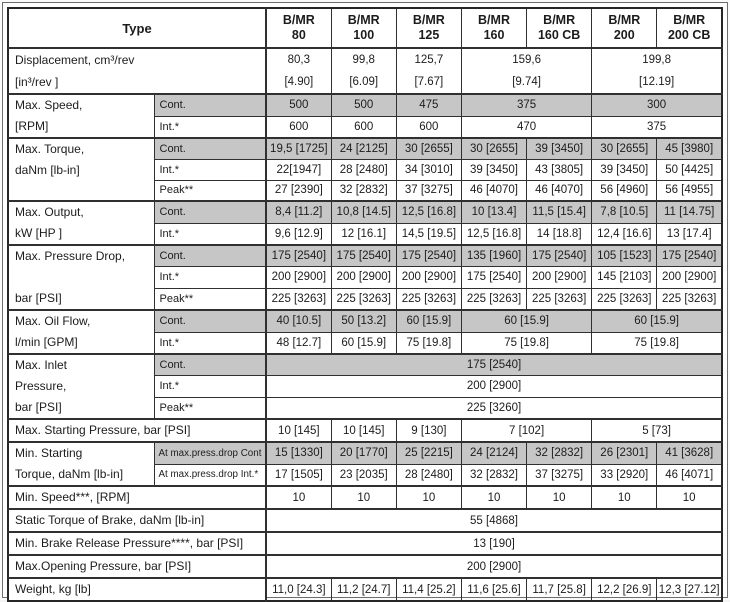 This screenshot has height=602, width=730. What do you see at coordinates (299, 82) in the screenshot?
I see `cell-value-line2: [4.90]` at bounding box center [299, 82].